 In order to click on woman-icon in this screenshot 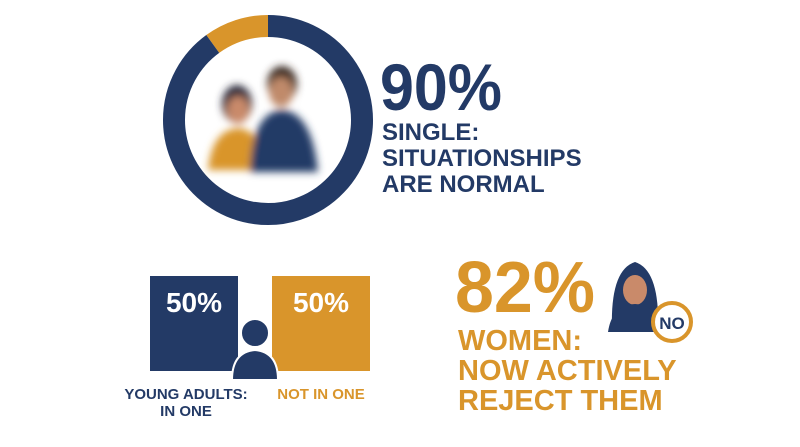, I will do `click(635, 297)`.